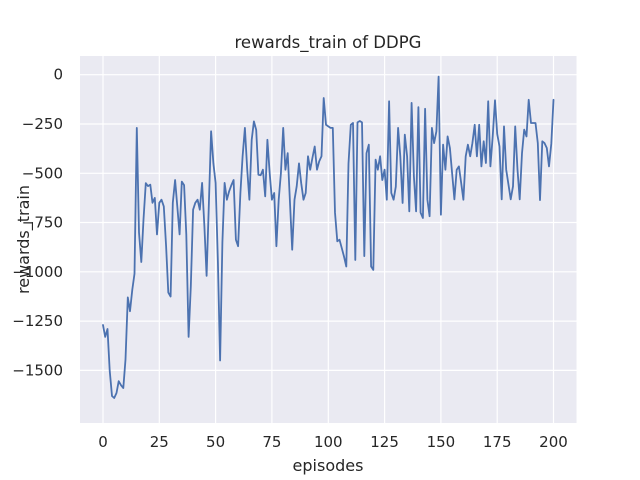 Image resolution: width=640 pixels, height=480 pixels. I want to click on x-tick-label: 0, so click(103, 442).